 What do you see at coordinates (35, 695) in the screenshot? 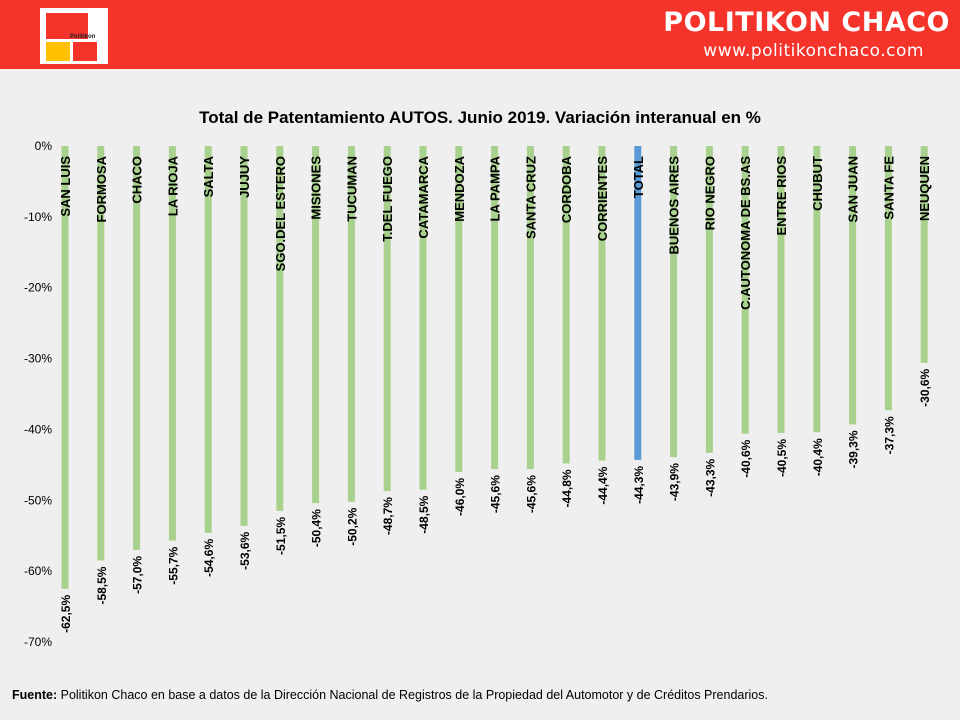
I see `source-label: Fuente:` at bounding box center [35, 695].